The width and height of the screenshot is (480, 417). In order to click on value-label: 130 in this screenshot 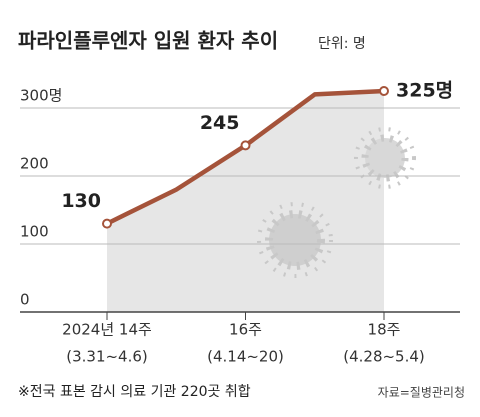, I will do `click(81, 201)`.